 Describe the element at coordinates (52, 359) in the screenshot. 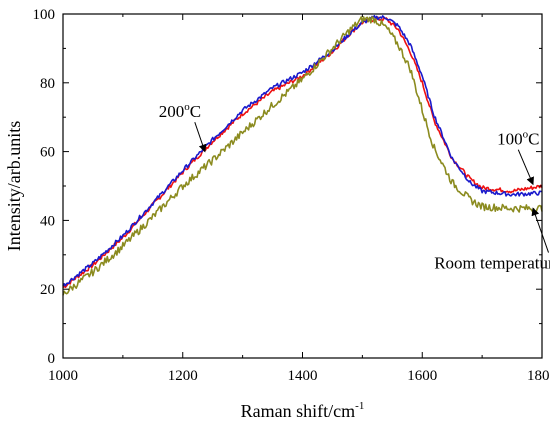

I see `y-tick-label: 0` at that location.